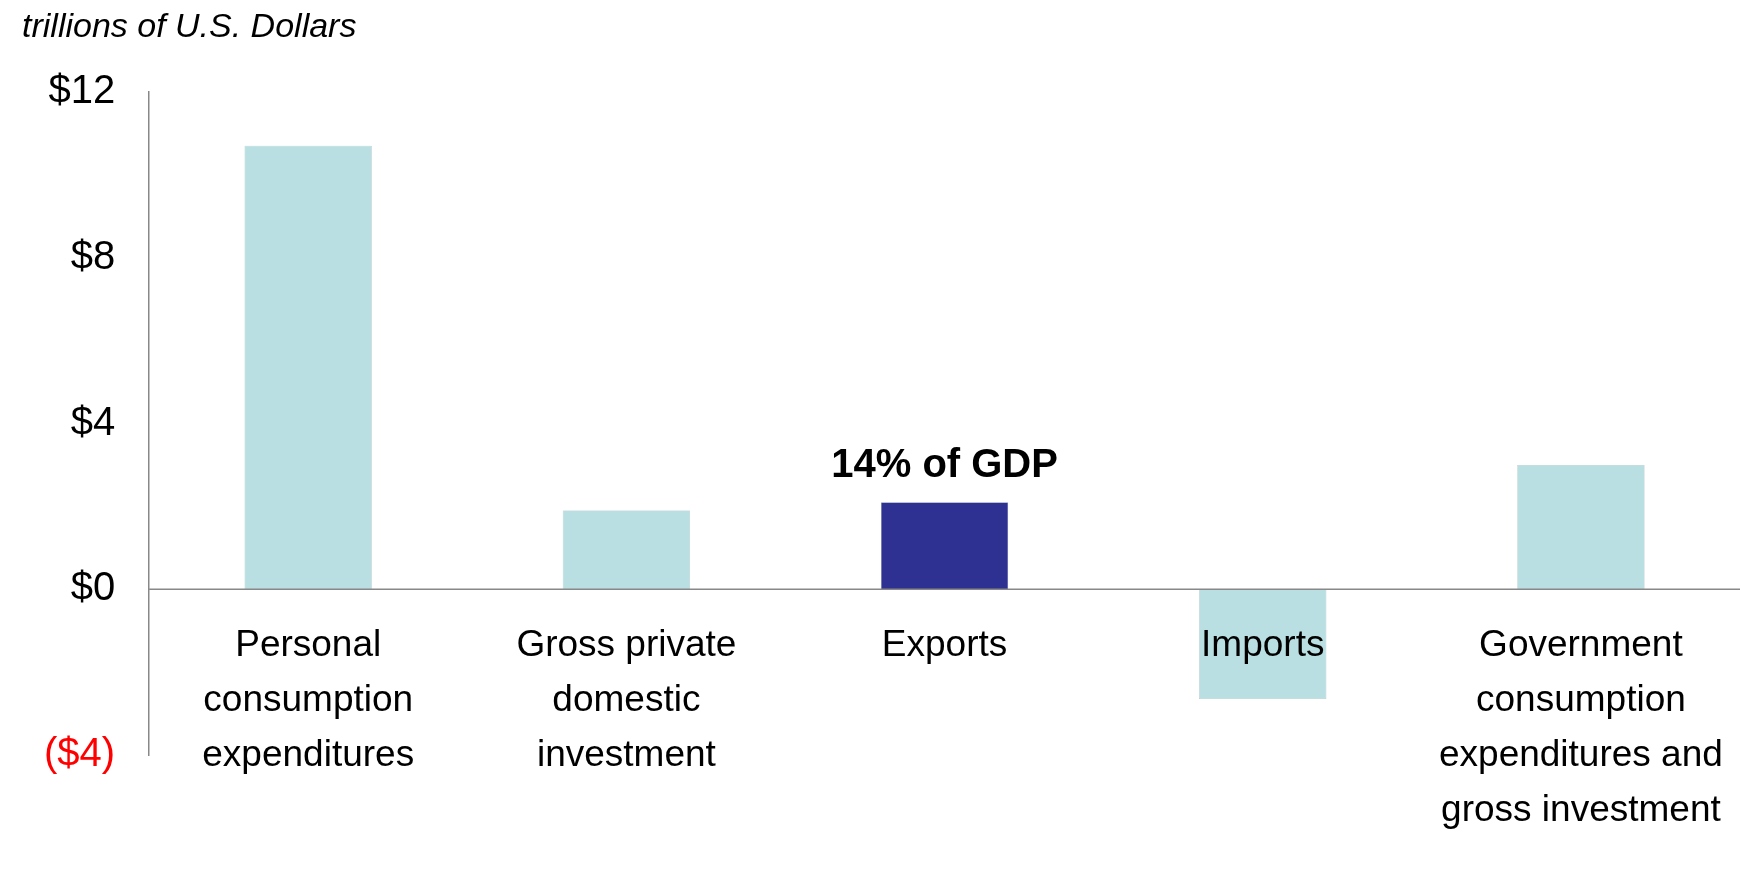  What do you see at coordinates (944, 644) in the screenshot?
I see `x-tick-label: Exports` at bounding box center [944, 644].